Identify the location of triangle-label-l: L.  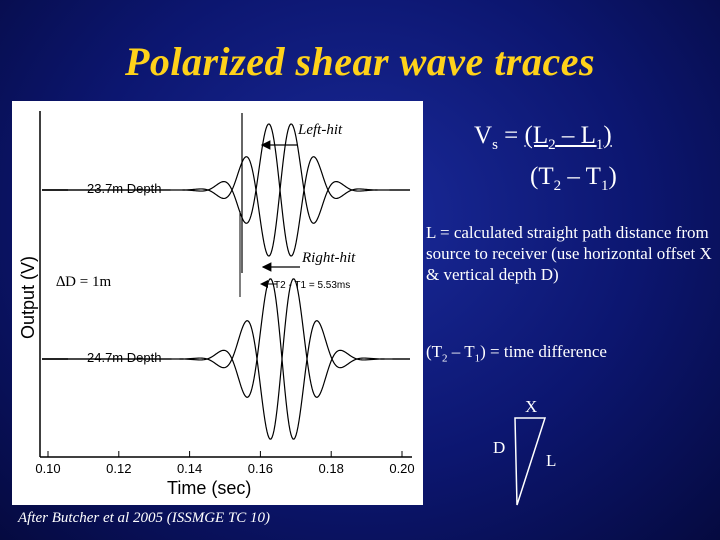
(551, 460).